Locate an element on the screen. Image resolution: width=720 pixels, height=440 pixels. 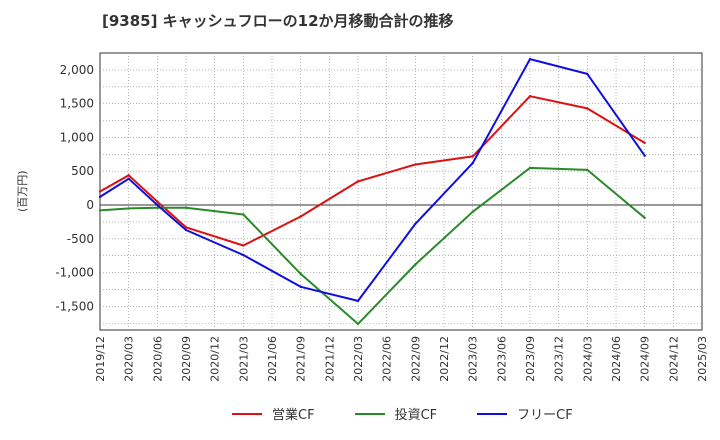
legend-label-investing-cf: 投資CF is located at coordinates (416, 415).